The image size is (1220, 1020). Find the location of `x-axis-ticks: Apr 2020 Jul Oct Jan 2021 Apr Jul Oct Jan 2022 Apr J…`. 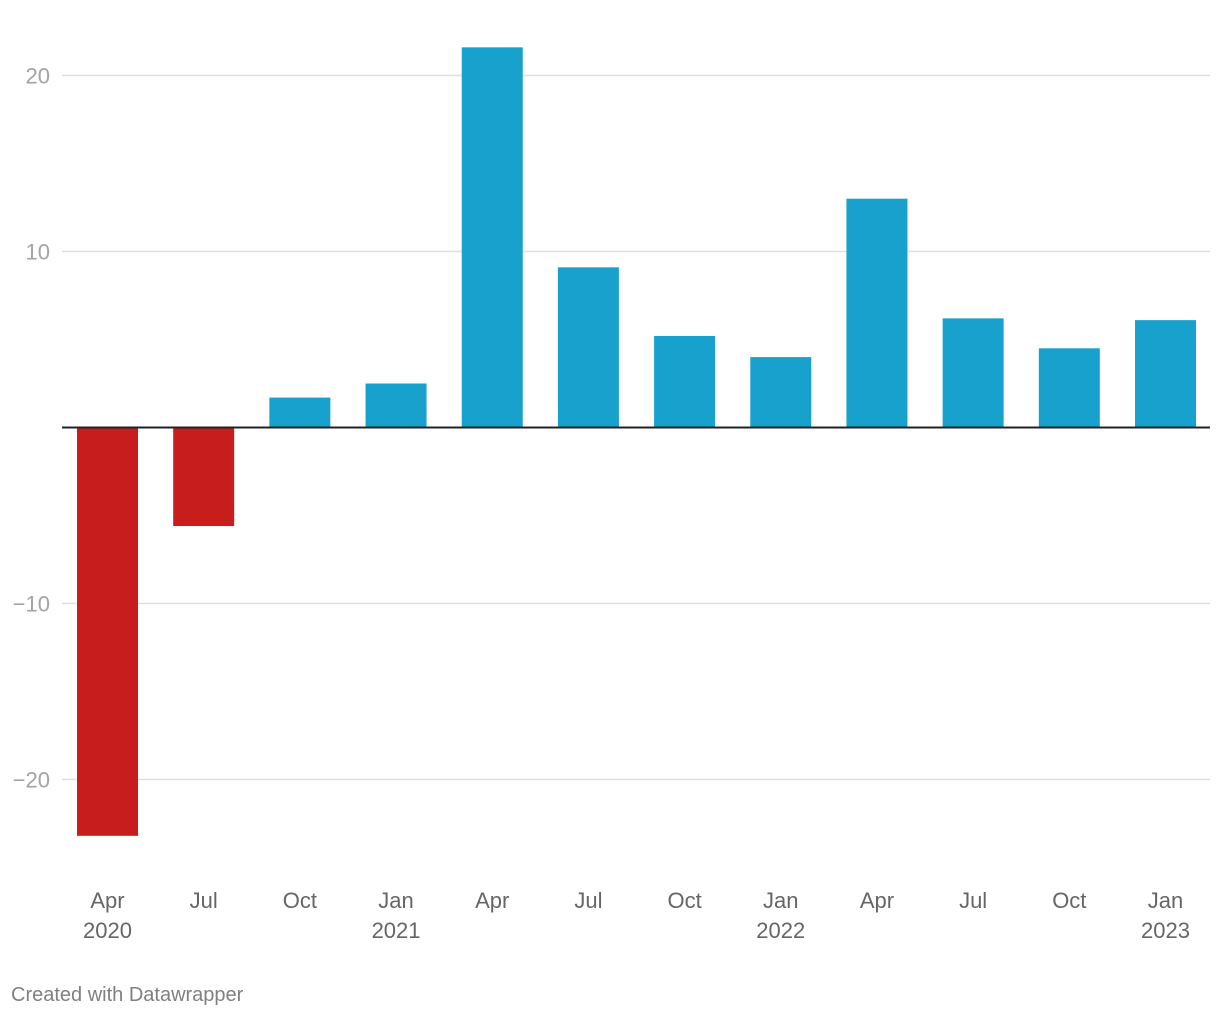

x-axis-ticks: Apr 2020 Jul Oct Jan 2021 Apr Jul Oct Jan 2022 Apr J… is located at coordinates (636, 915).